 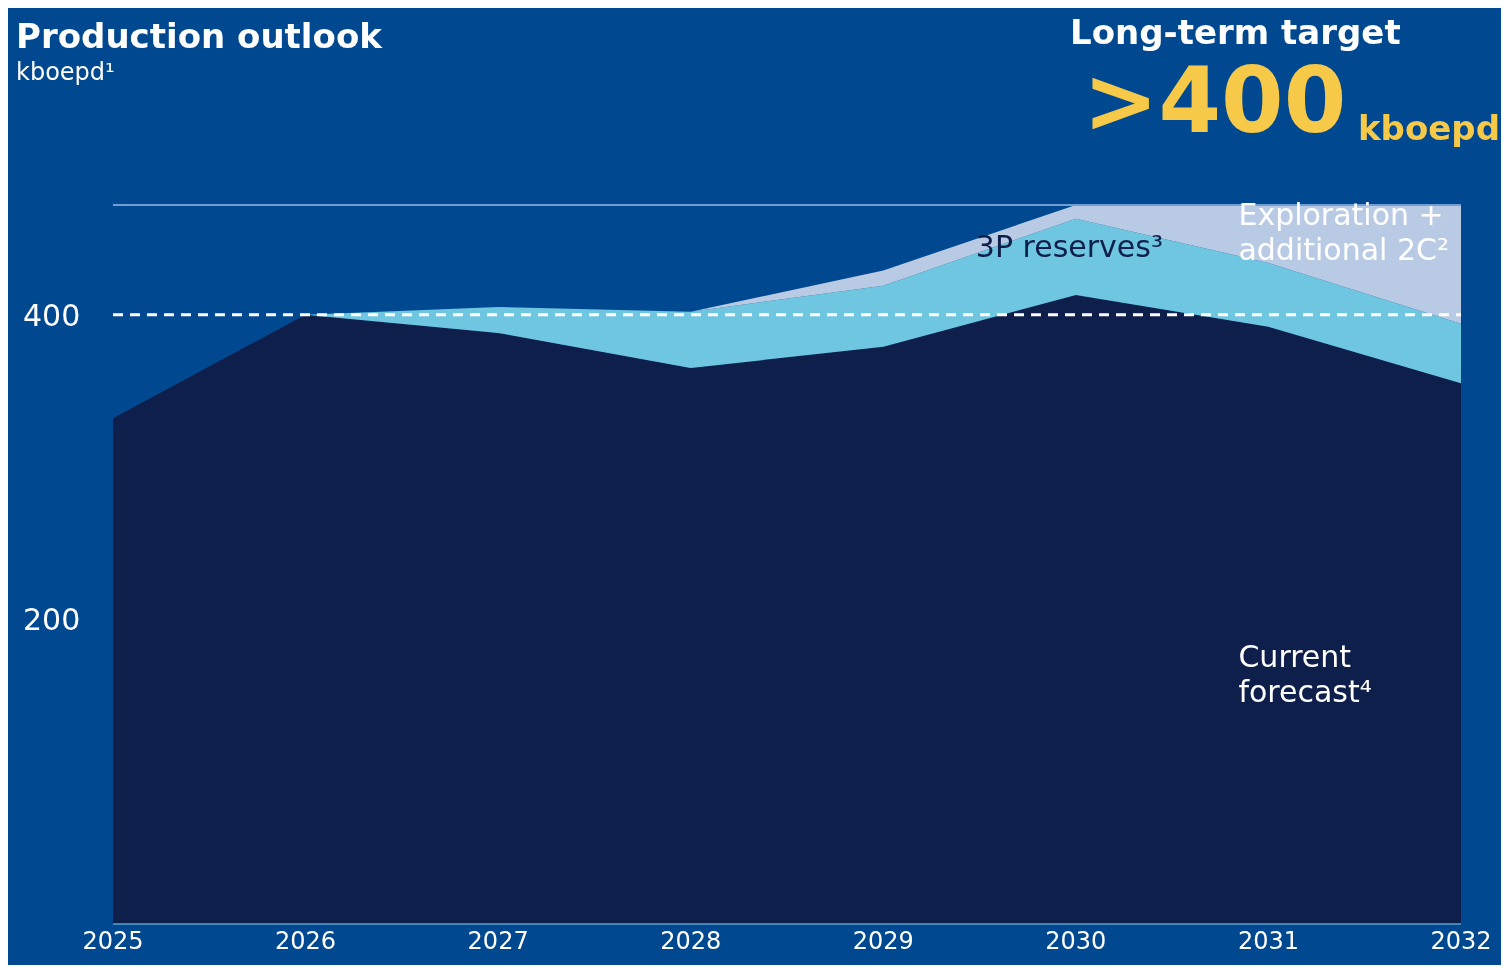 I want to click on x-tick-label: 2031, so click(x=1268, y=941).